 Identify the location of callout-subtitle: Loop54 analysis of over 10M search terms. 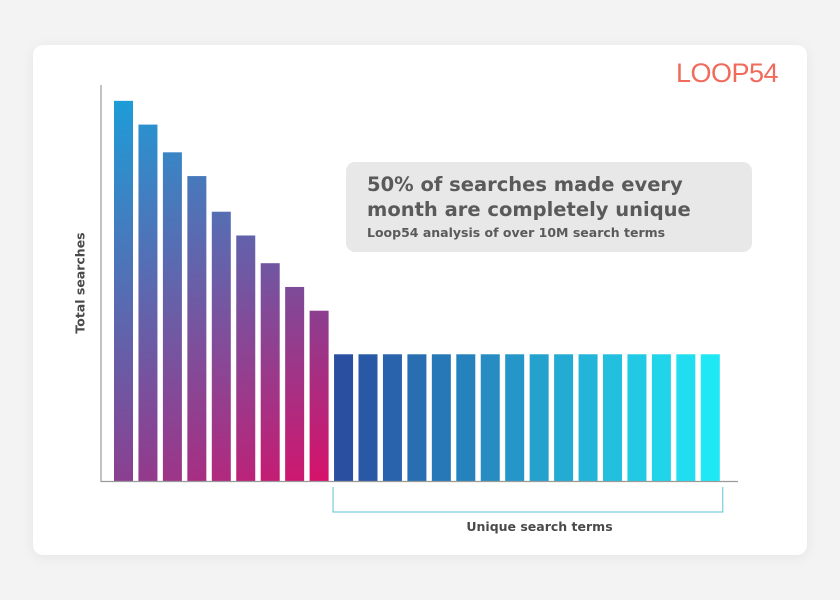
(516, 232).